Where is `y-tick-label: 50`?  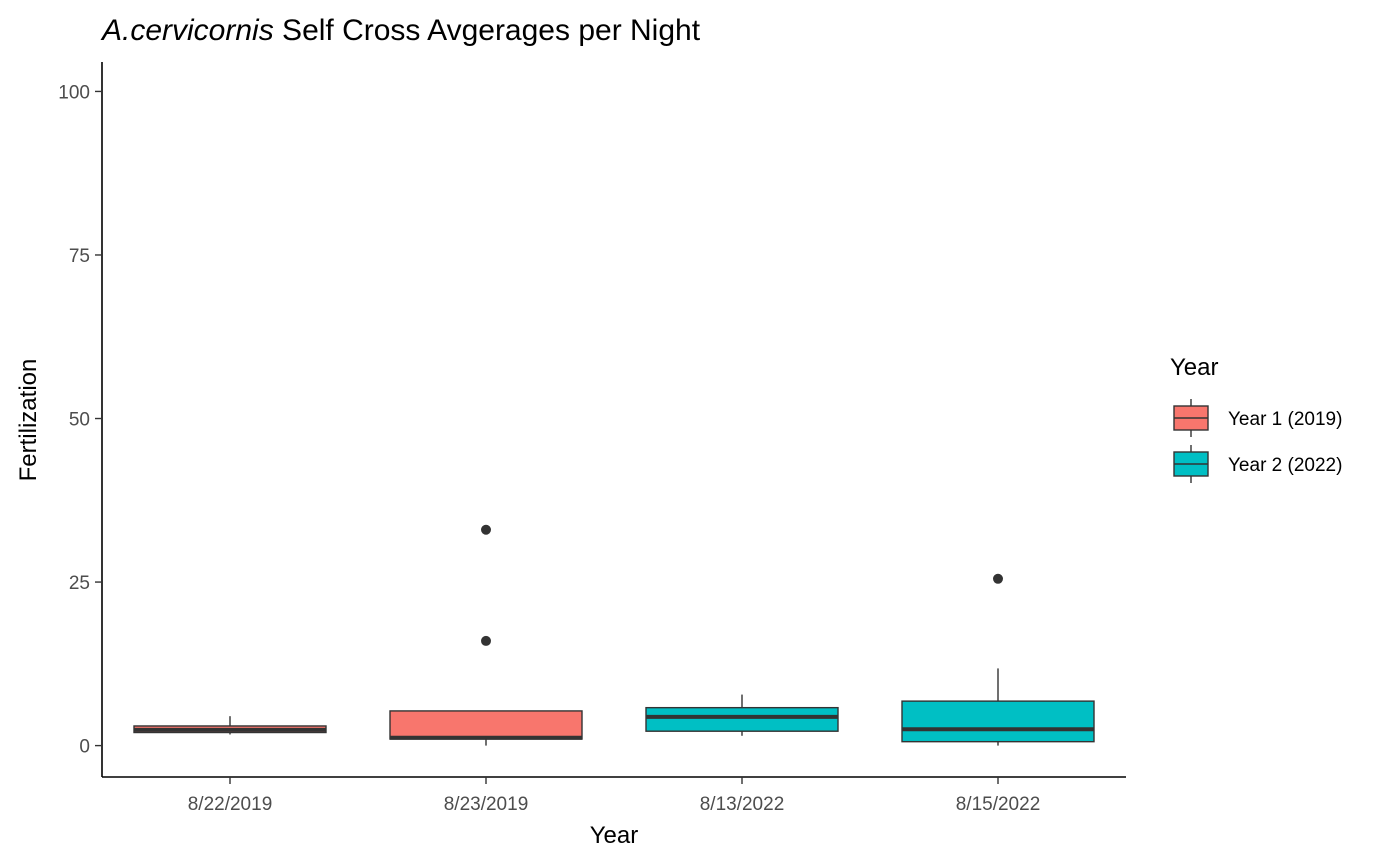
y-tick-label: 50 is located at coordinates (79, 420).